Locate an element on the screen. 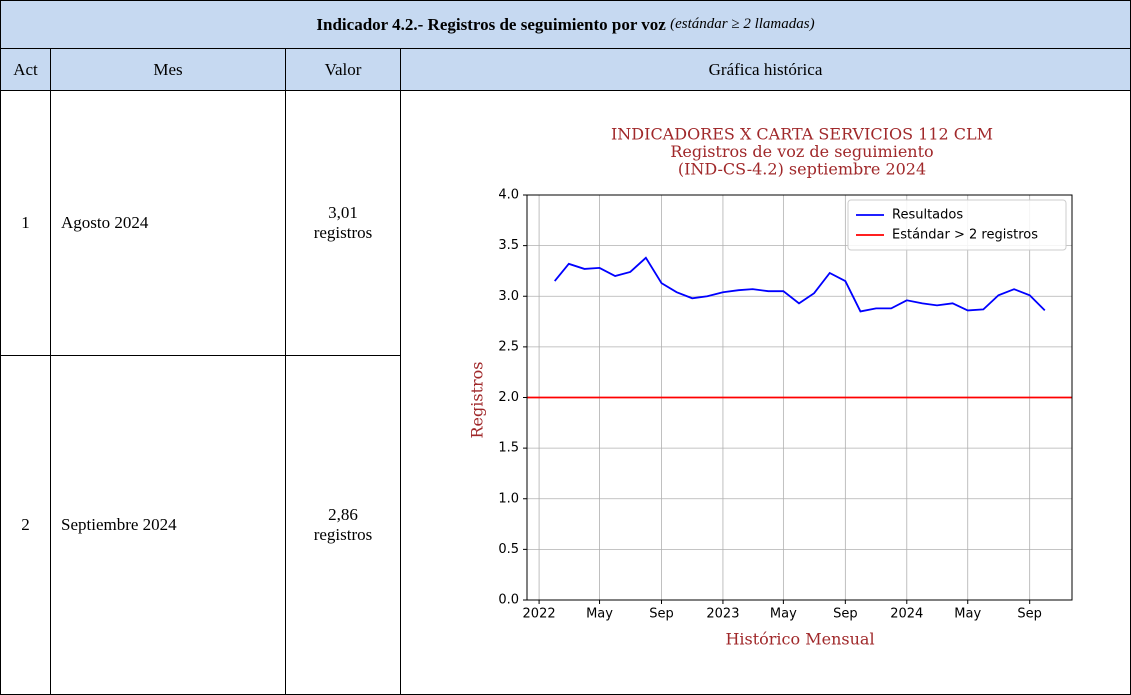  legend-label: Resultados is located at coordinates (927, 215).